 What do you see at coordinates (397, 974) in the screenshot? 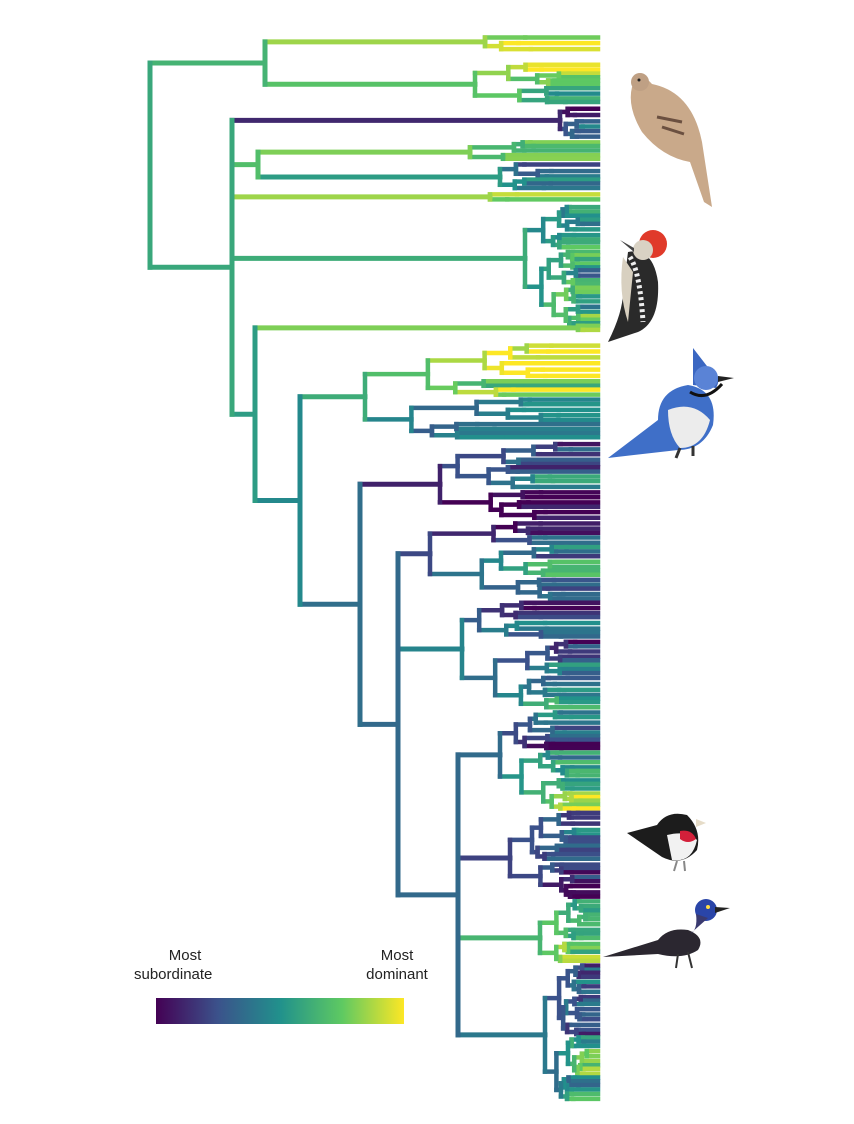
I see `legend-high-line2: dominant` at bounding box center [397, 974].